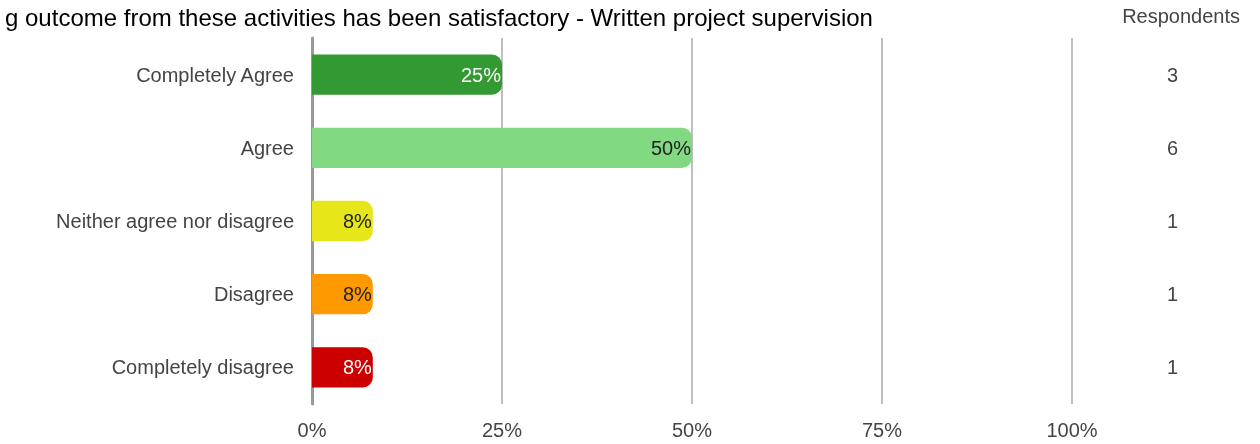 Image resolution: width=1260 pixels, height=444 pixels. What do you see at coordinates (1181, 16) in the screenshot?
I see `y2-axis-title: Respondents` at bounding box center [1181, 16].